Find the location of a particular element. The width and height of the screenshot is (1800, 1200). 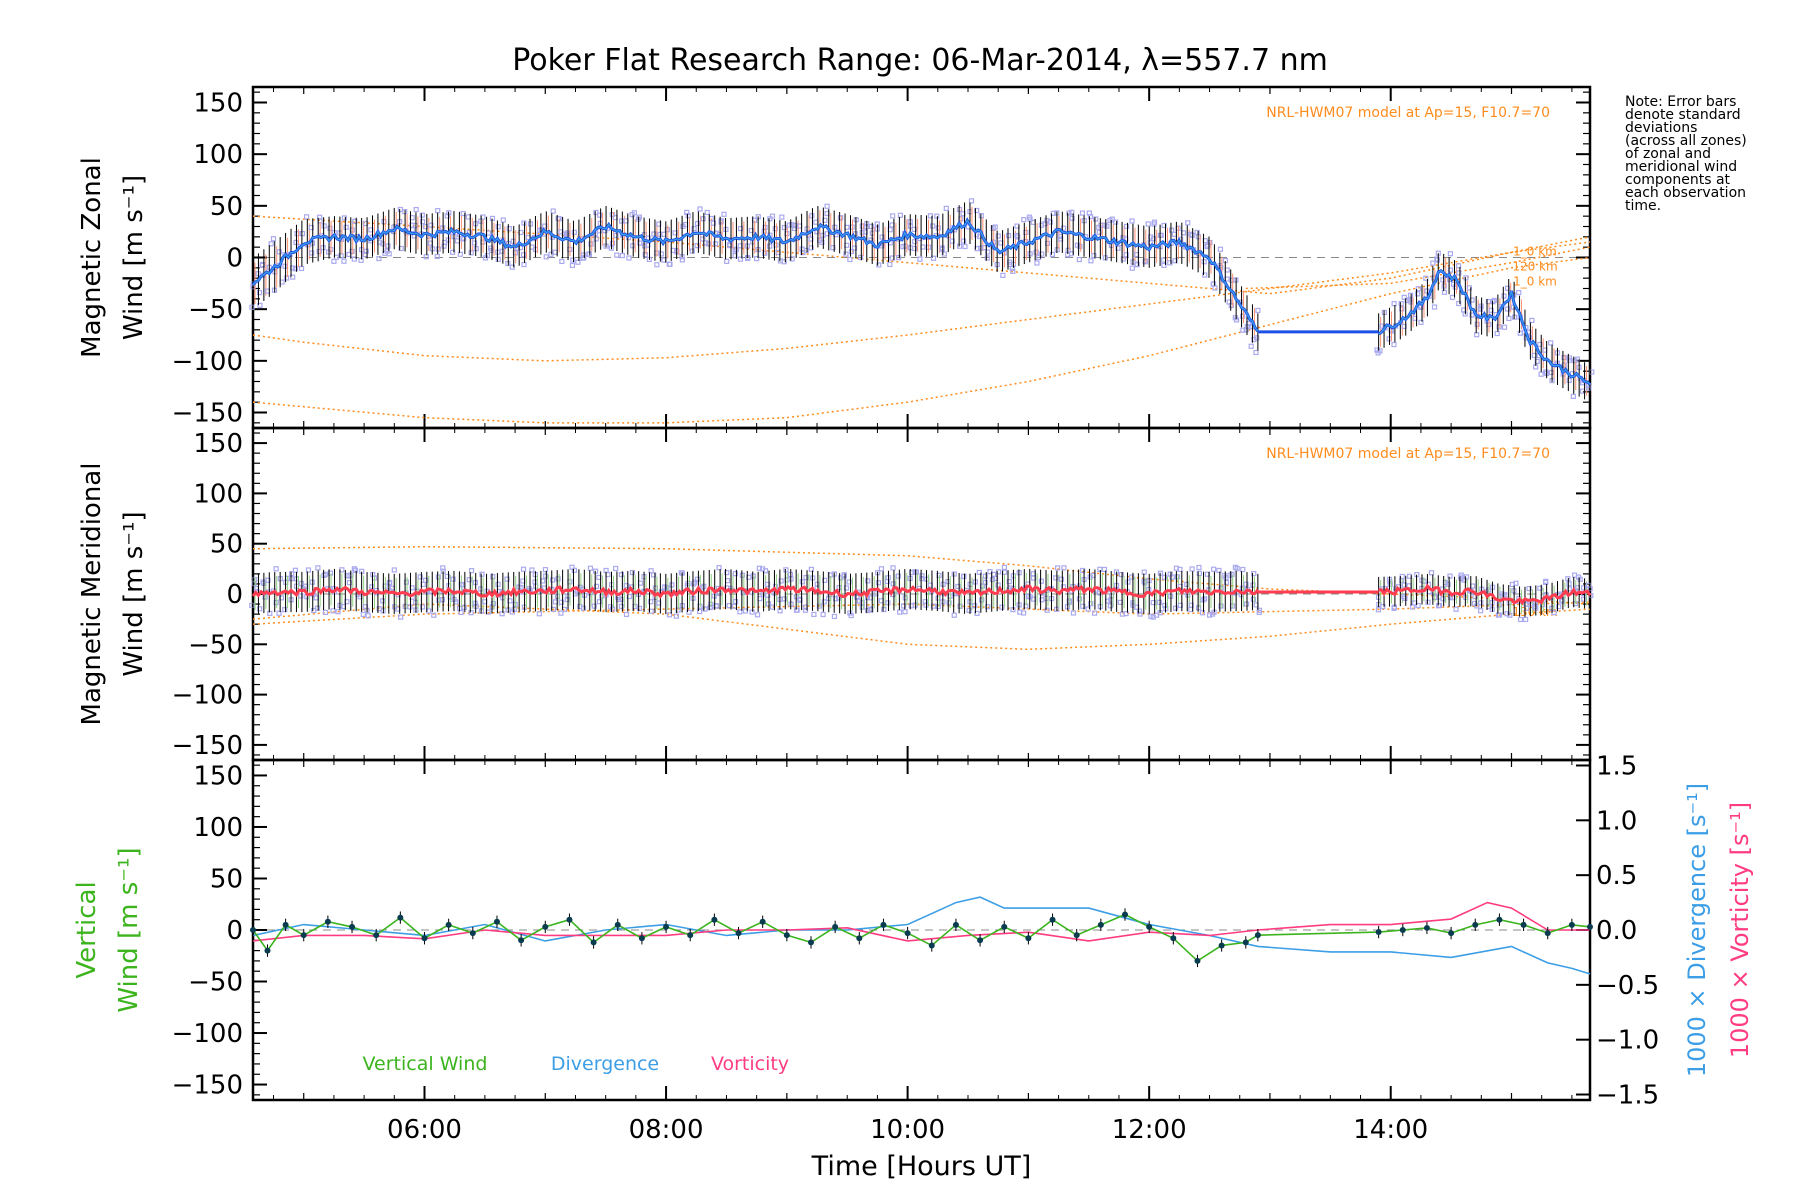

note-line: of zonal and is located at coordinates (1668, 154).